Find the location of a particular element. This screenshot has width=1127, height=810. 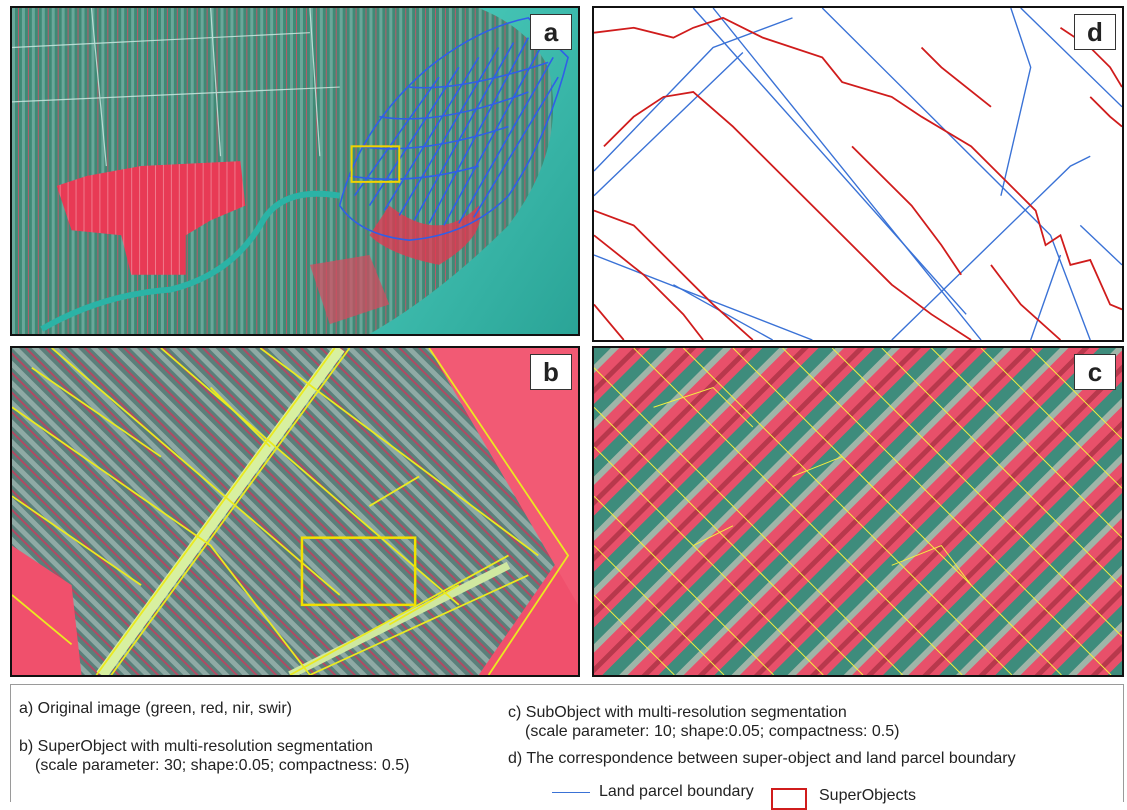

parcel-boundary-legend-label: Land parcel boundary is located at coordinates (676, 791).